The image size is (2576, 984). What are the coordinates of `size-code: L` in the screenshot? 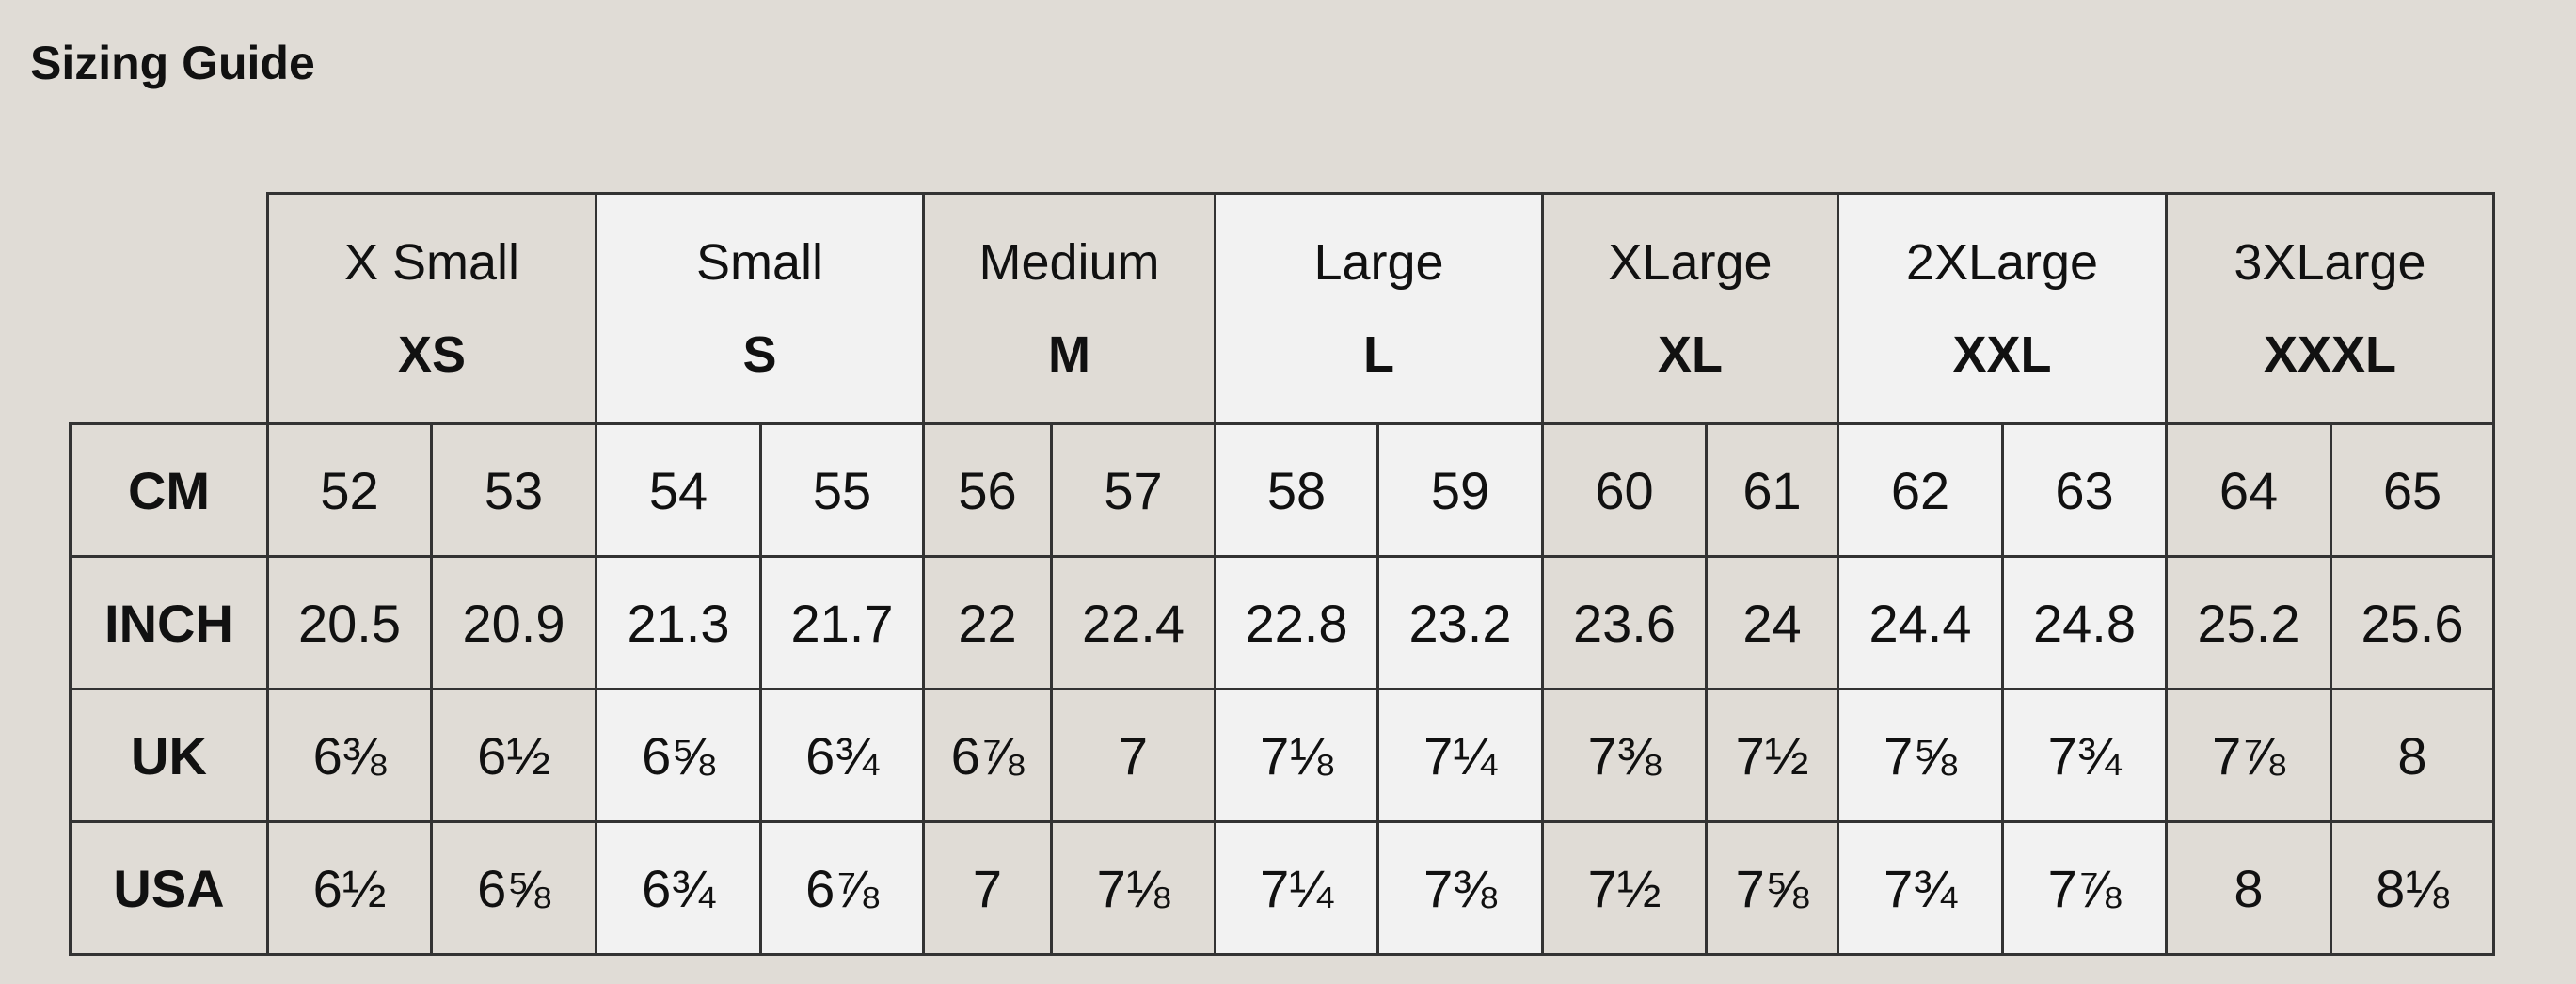 It's located at (1379, 354).